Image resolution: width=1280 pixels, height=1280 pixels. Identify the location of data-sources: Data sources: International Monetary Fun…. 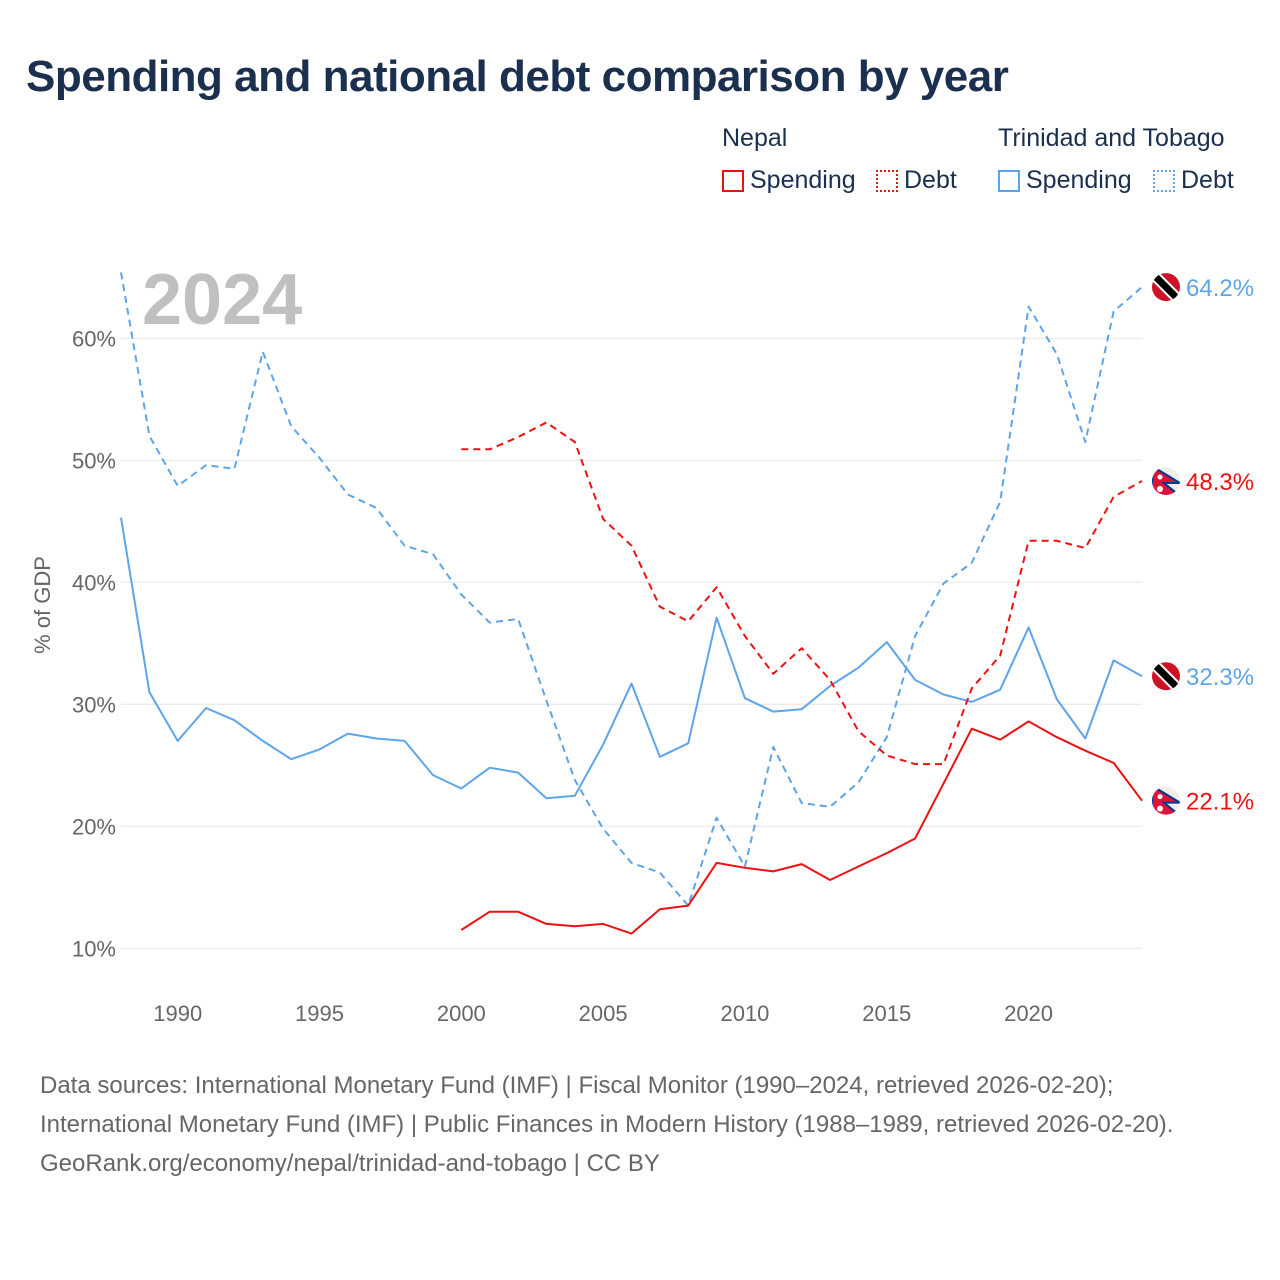
(607, 1105).